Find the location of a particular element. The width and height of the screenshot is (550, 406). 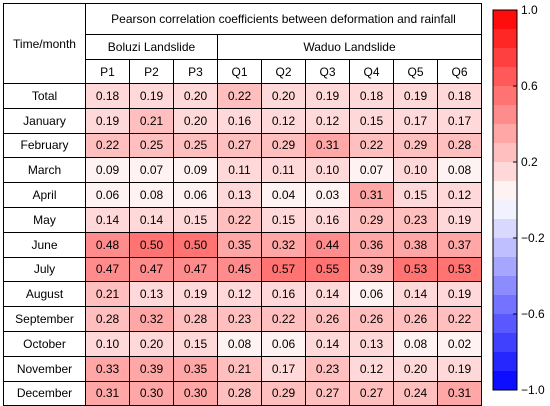

row-label-february: February is located at coordinates (44, 145).